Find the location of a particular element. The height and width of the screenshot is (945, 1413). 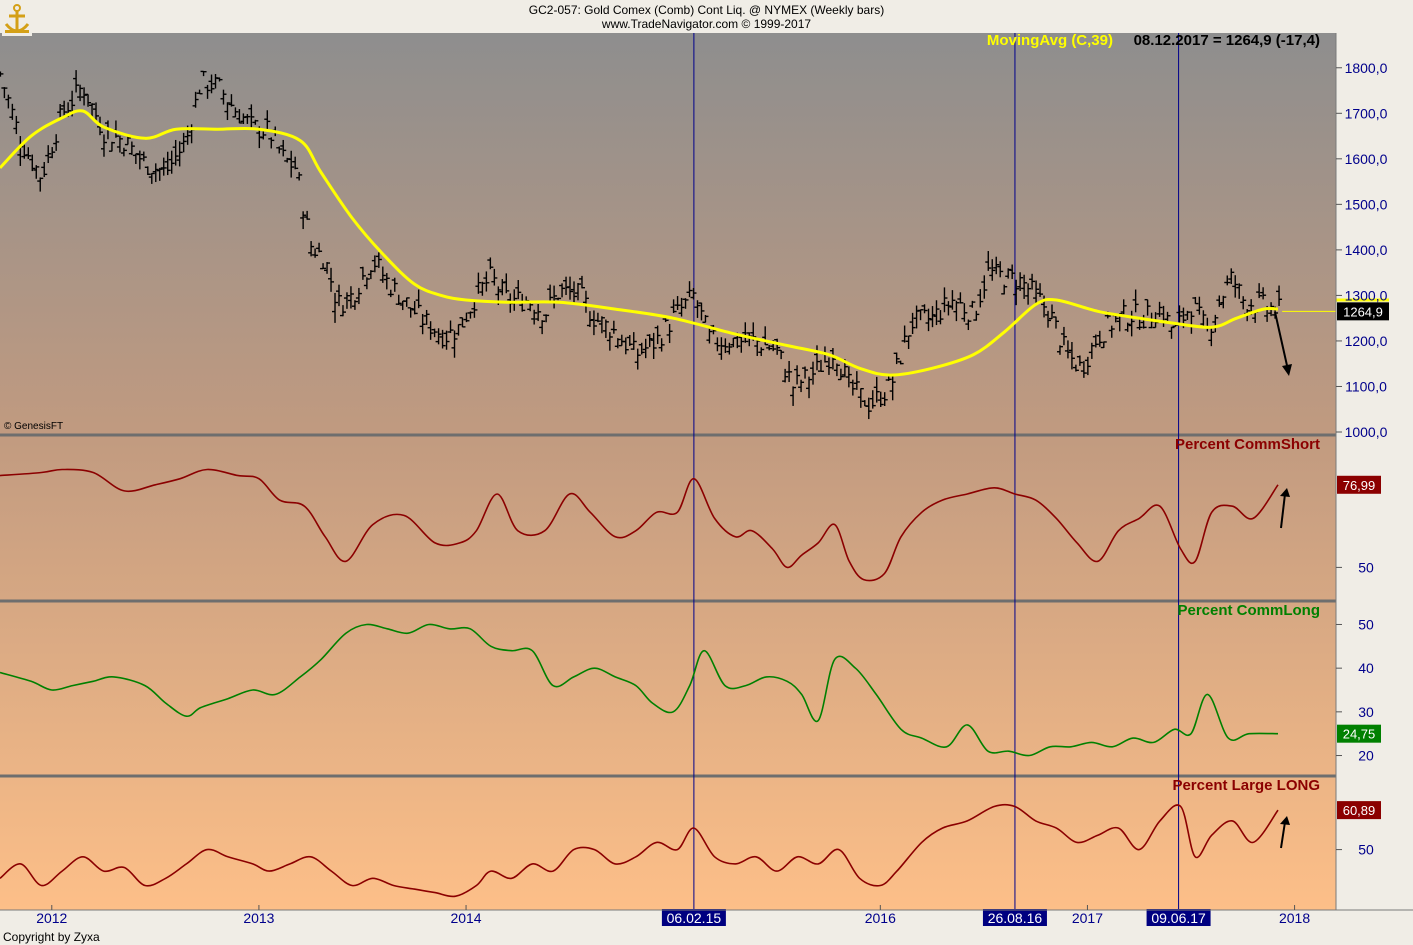

y-tick-label: 1000,0 is located at coordinates (1366, 432).